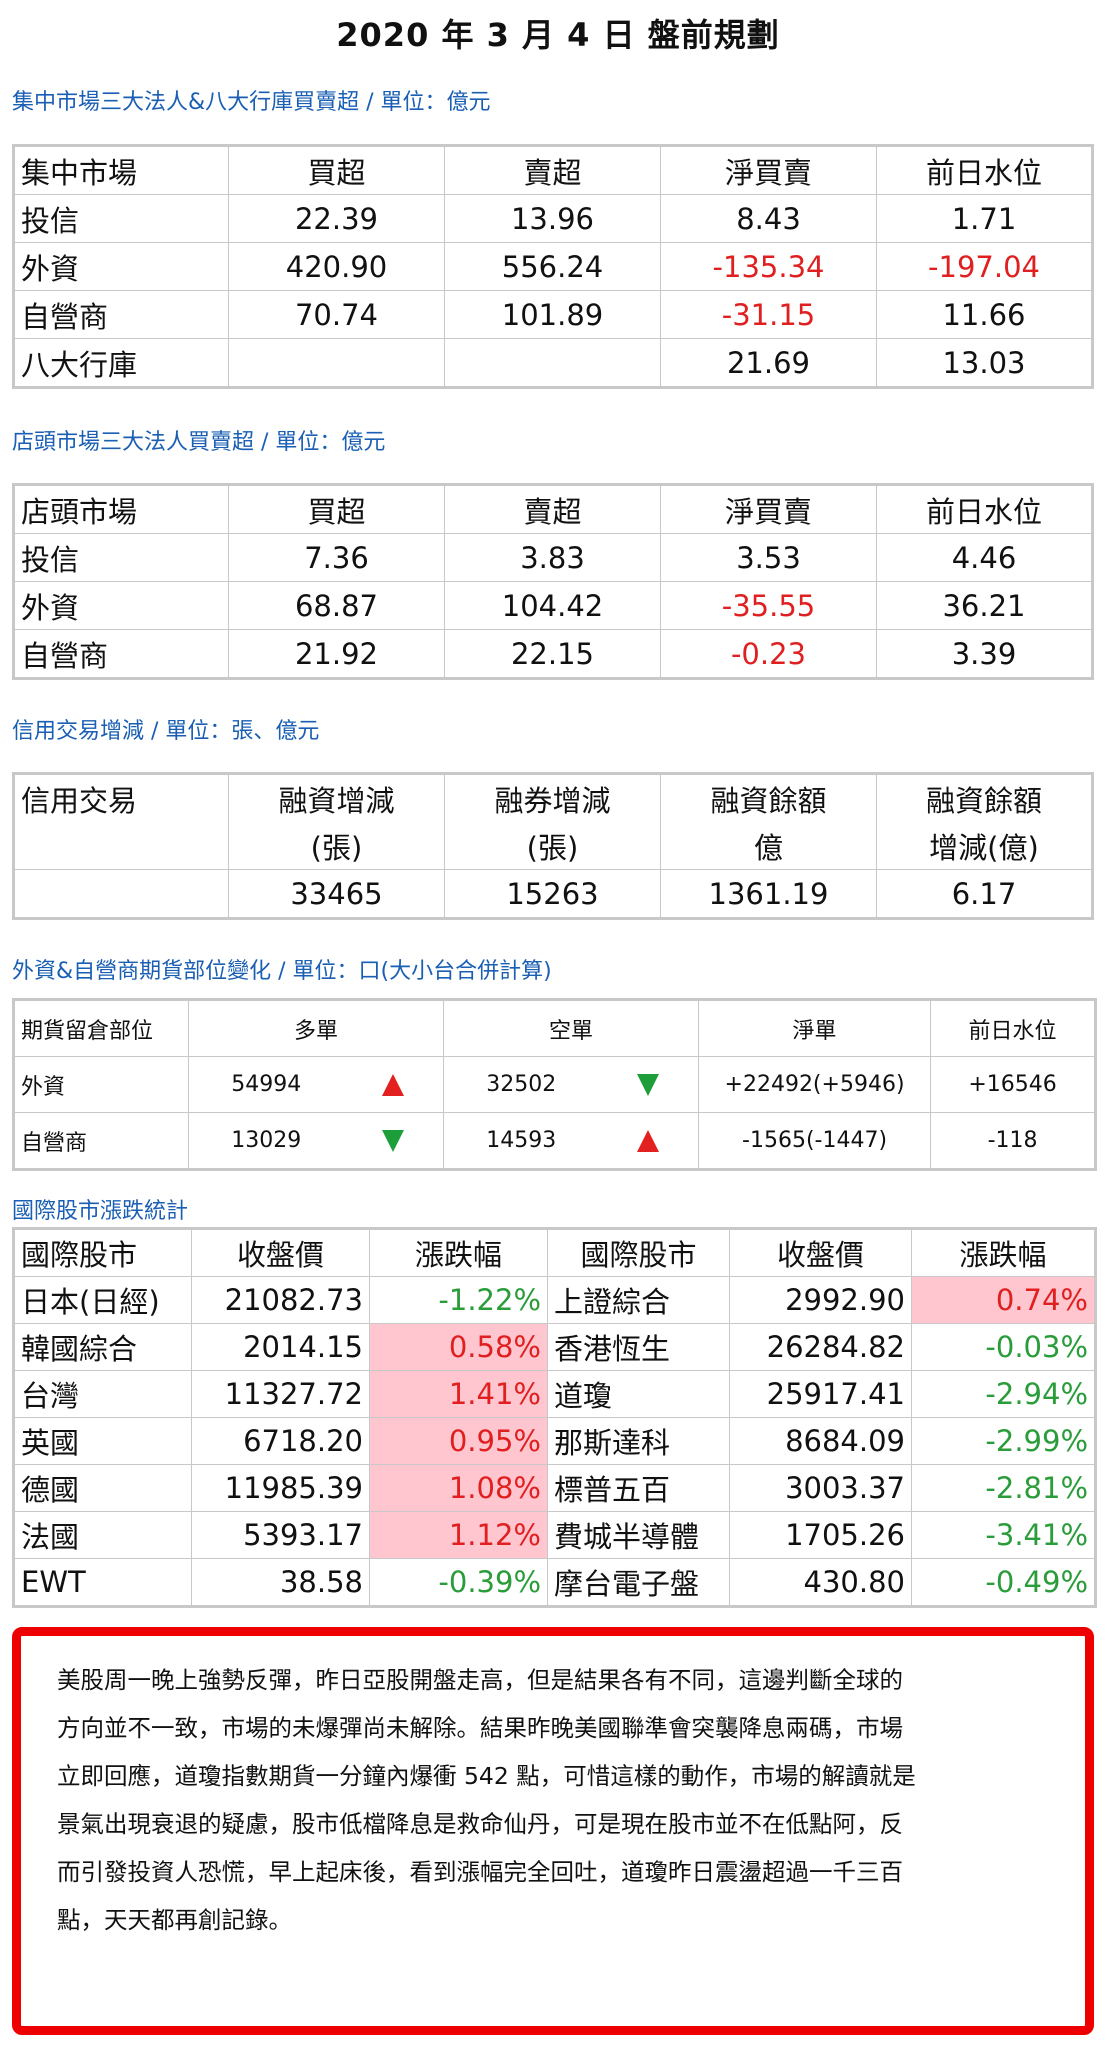 This screenshot has width=1116, height=2048. I want to click on market-name: 標普五百, so click(638, 1488).